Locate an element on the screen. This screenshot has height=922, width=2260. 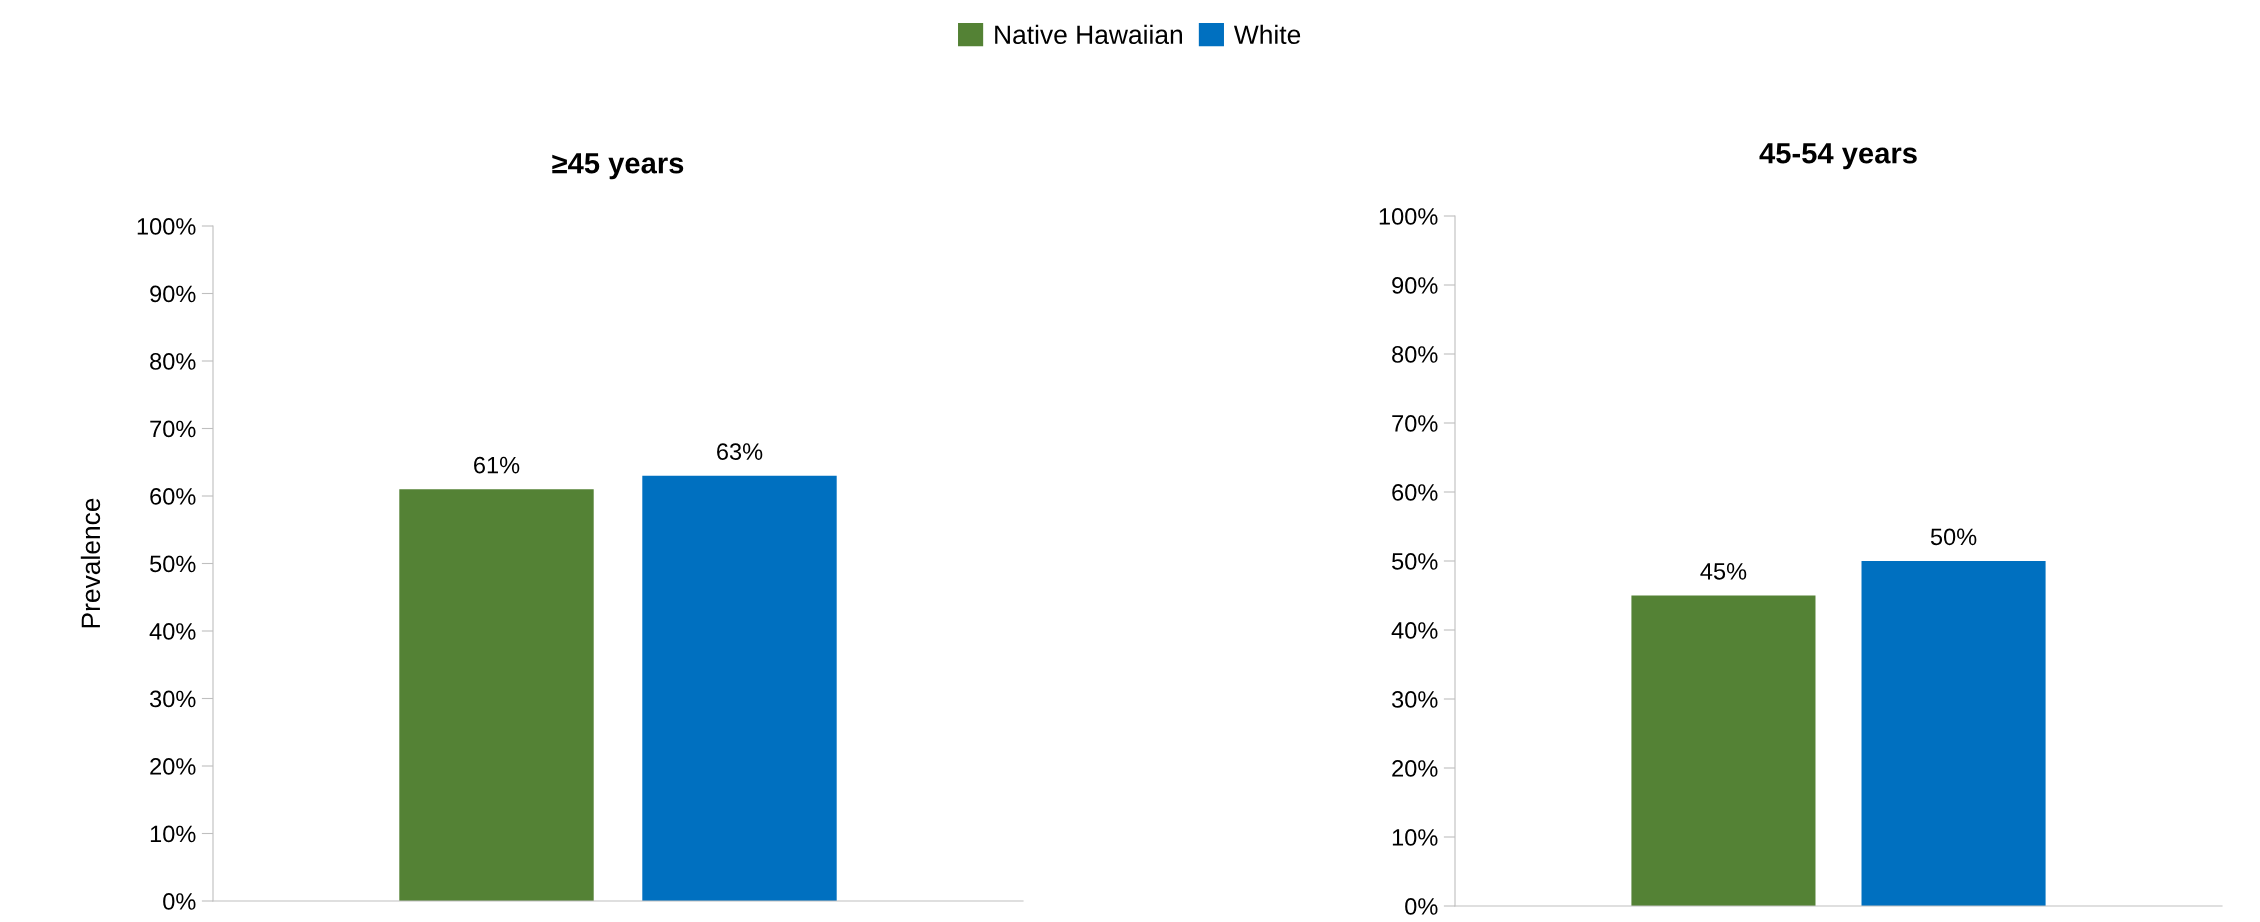
legend-label: White is located at coordinates (1267, 34).